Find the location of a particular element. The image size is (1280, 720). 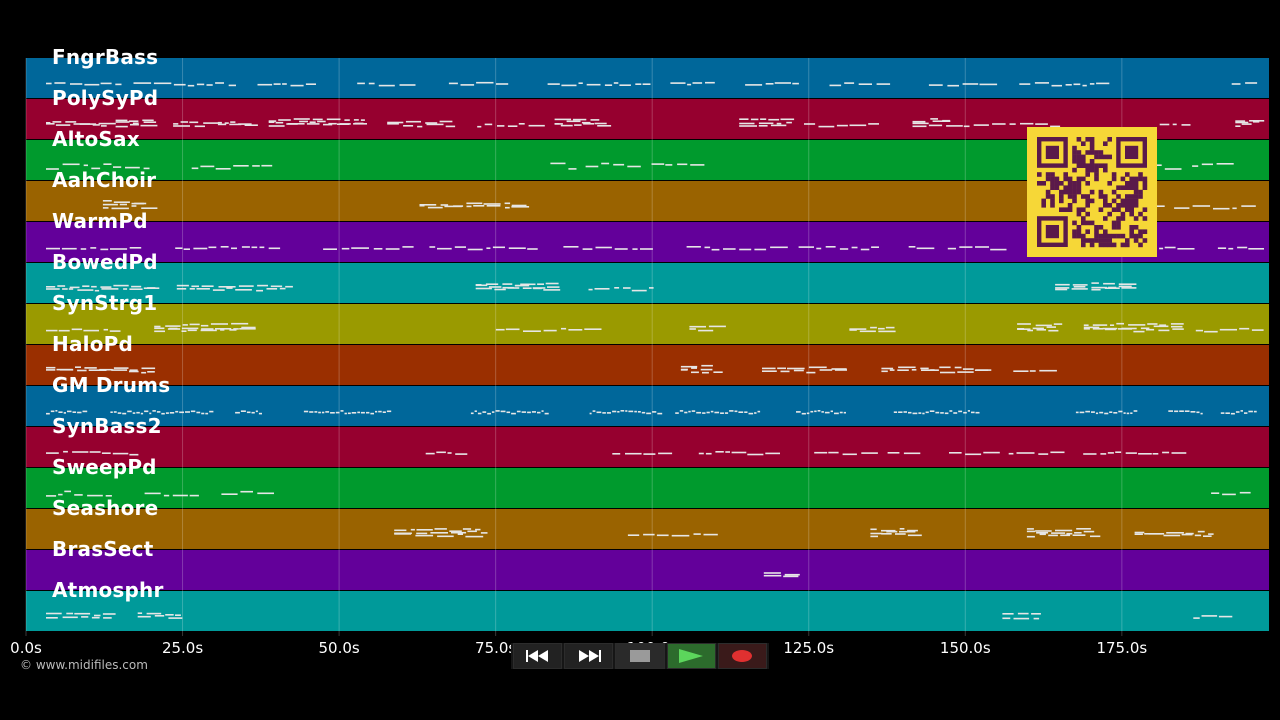

play-button is located at coordinates (691, 656).